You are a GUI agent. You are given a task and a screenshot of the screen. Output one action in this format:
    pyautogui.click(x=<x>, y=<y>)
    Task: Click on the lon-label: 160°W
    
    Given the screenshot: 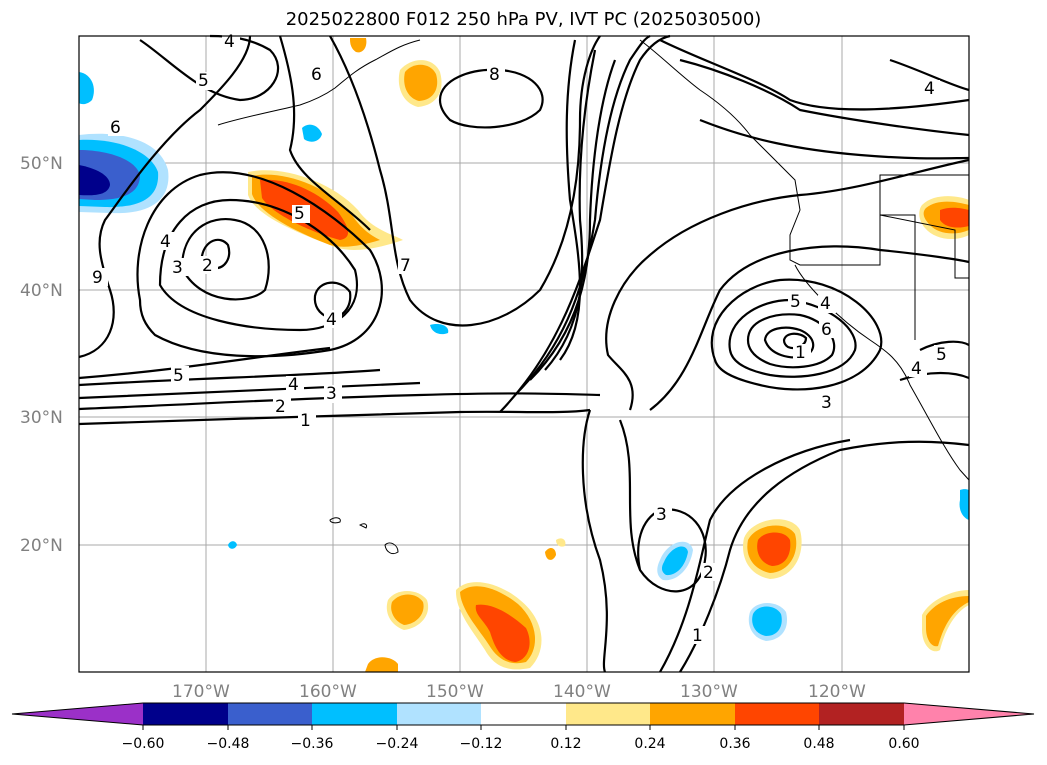 What is the action you would take?
    pyautogui.click(x=328, y=692)
    